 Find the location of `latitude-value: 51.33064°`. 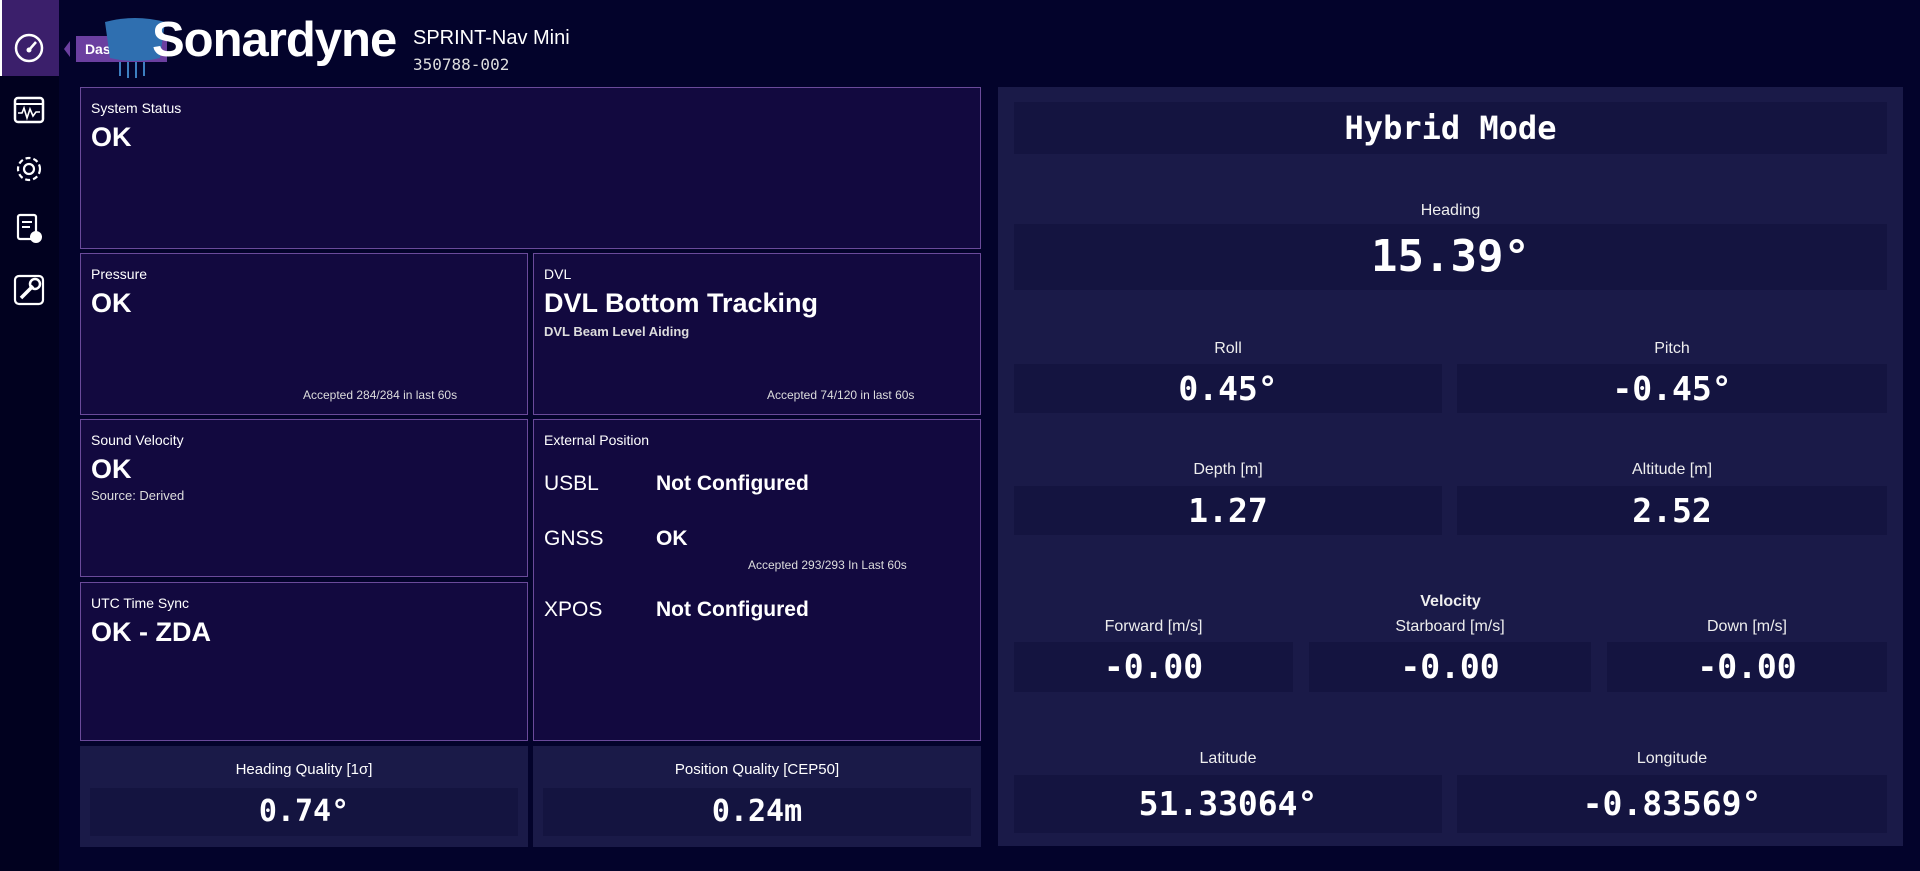

latitude-value: 51.33064° is located at coordinates (1228, 804).